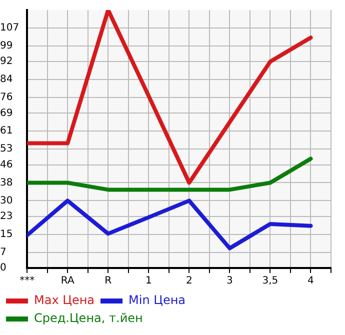 The image size is (345, 335). Describe the element at coordinates (6, 46) in the screenshot. I see `y-tick-label: 99` at that location.